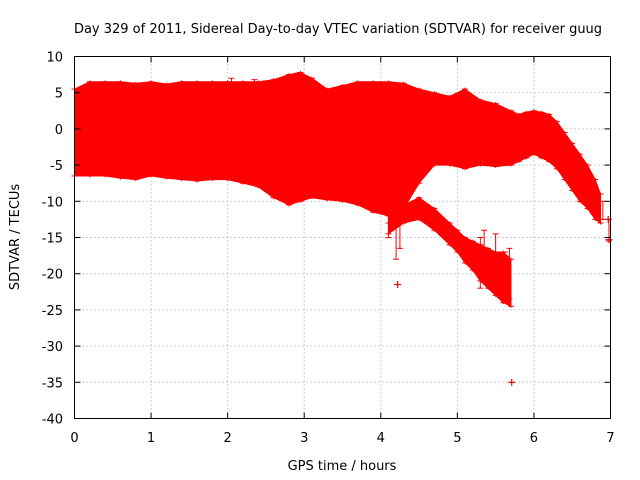 This screenshot has height=480, width=640. I want to click on y-tick-label: -40, so click(52, 420).